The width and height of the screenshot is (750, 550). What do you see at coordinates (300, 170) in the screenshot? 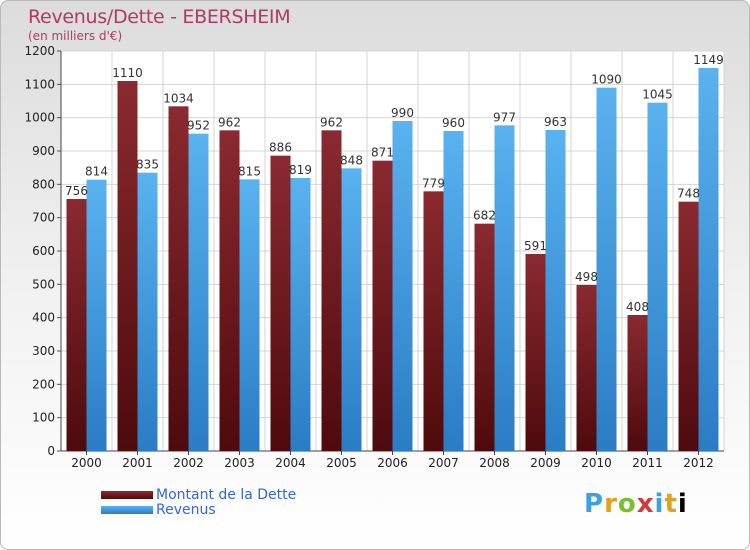
I see `data-label-revenue: 819` at bounding box center [300, 170].